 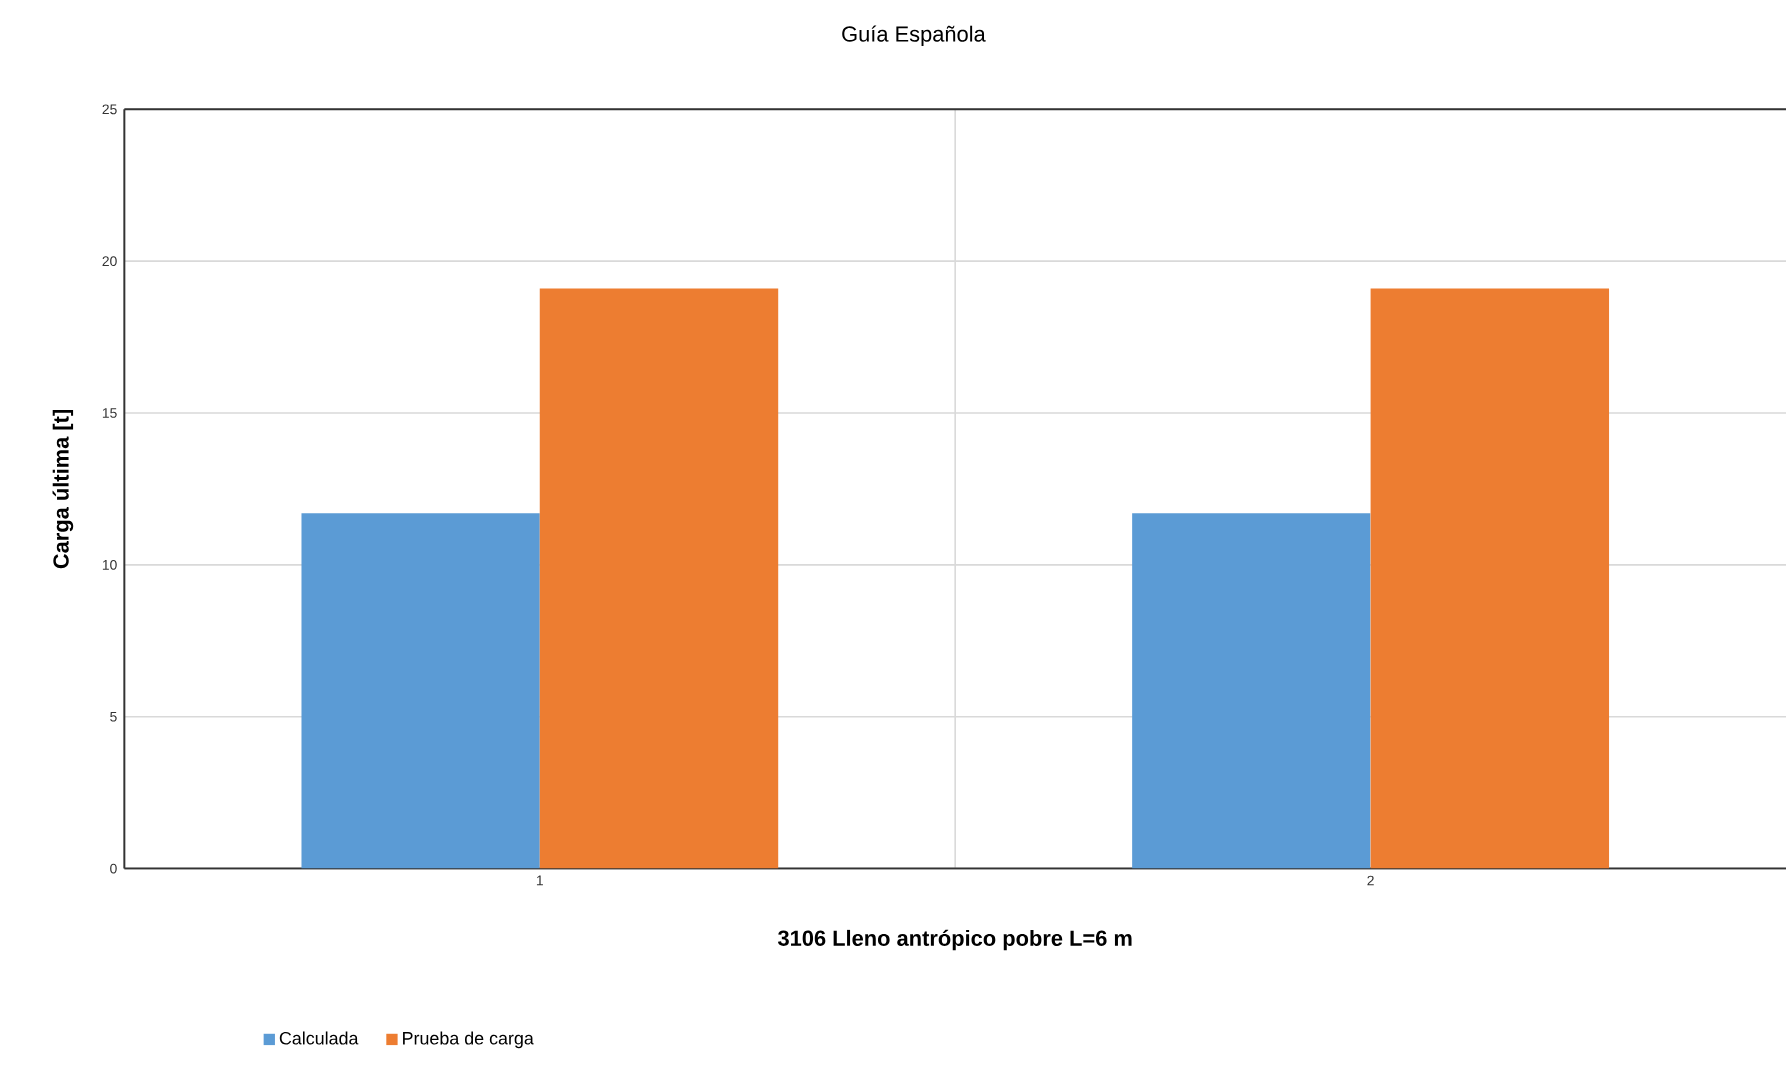 What do you see at coordinates (63, 489) in the screenshot?
I see `y-axis-title: Carga última [t]` at bounding box center [63, 489].